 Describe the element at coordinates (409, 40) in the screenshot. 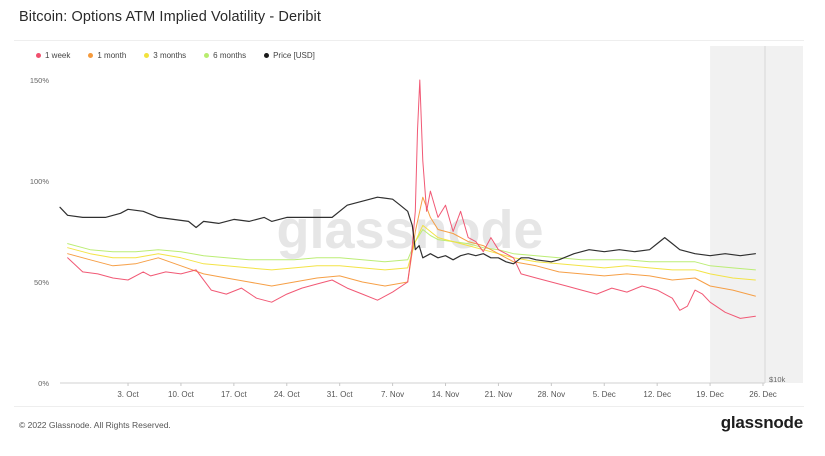

I see `title-divider` at that location.